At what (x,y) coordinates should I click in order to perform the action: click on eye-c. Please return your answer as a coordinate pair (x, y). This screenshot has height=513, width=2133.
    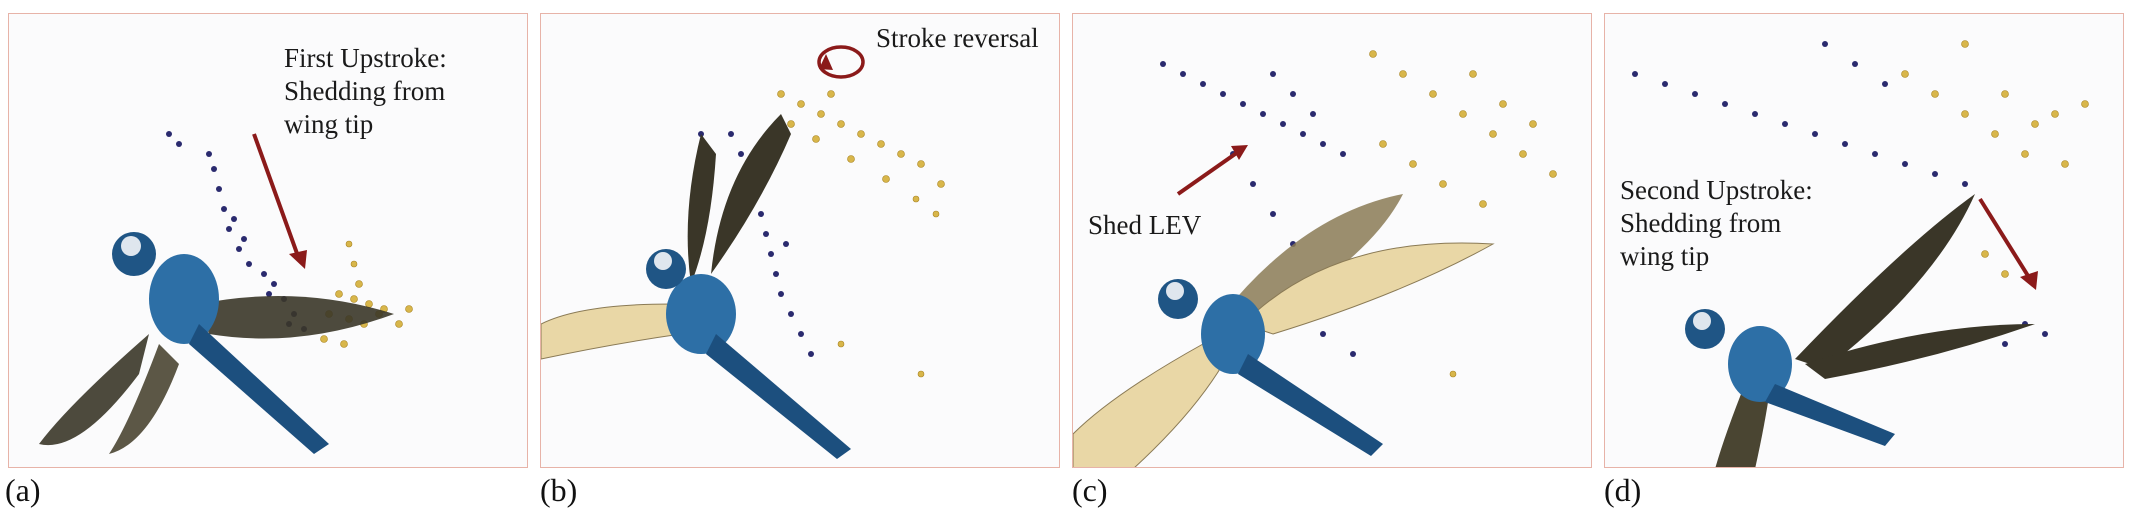
    Looking at the image, I should click on (1175, 291).